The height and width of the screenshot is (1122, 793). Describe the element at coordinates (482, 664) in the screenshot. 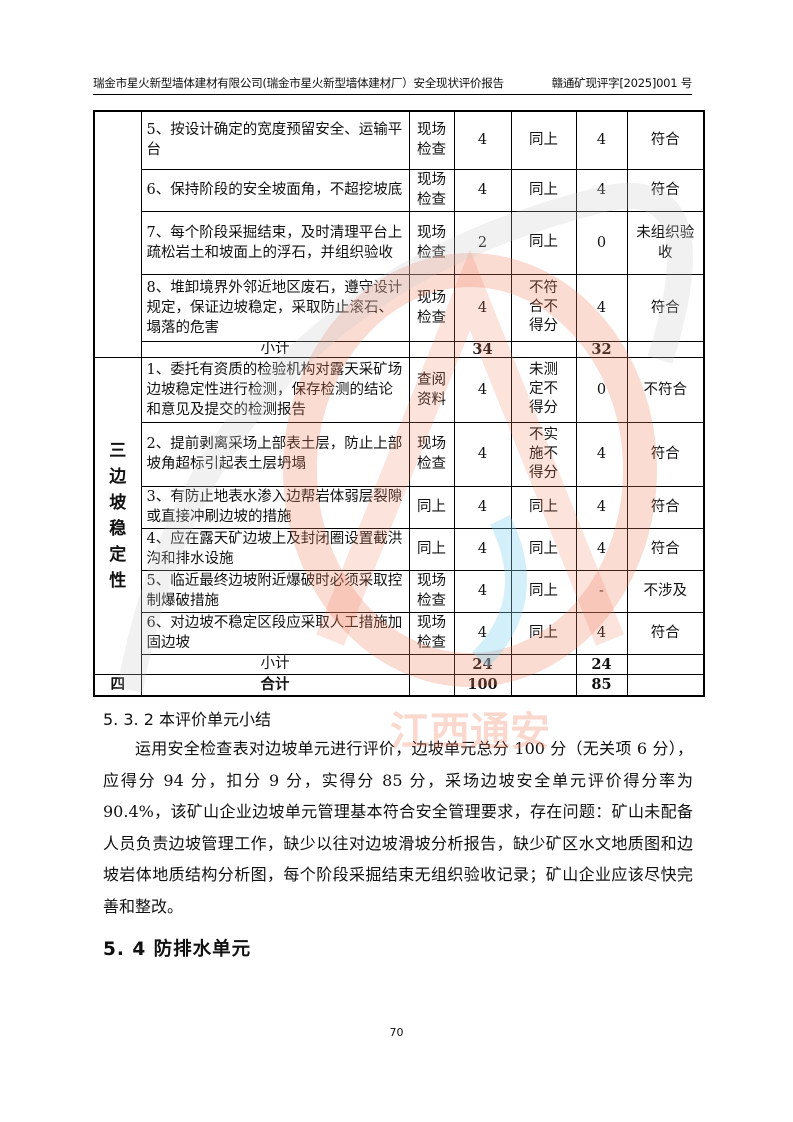

I see `subtotal-score: 24` at that location.